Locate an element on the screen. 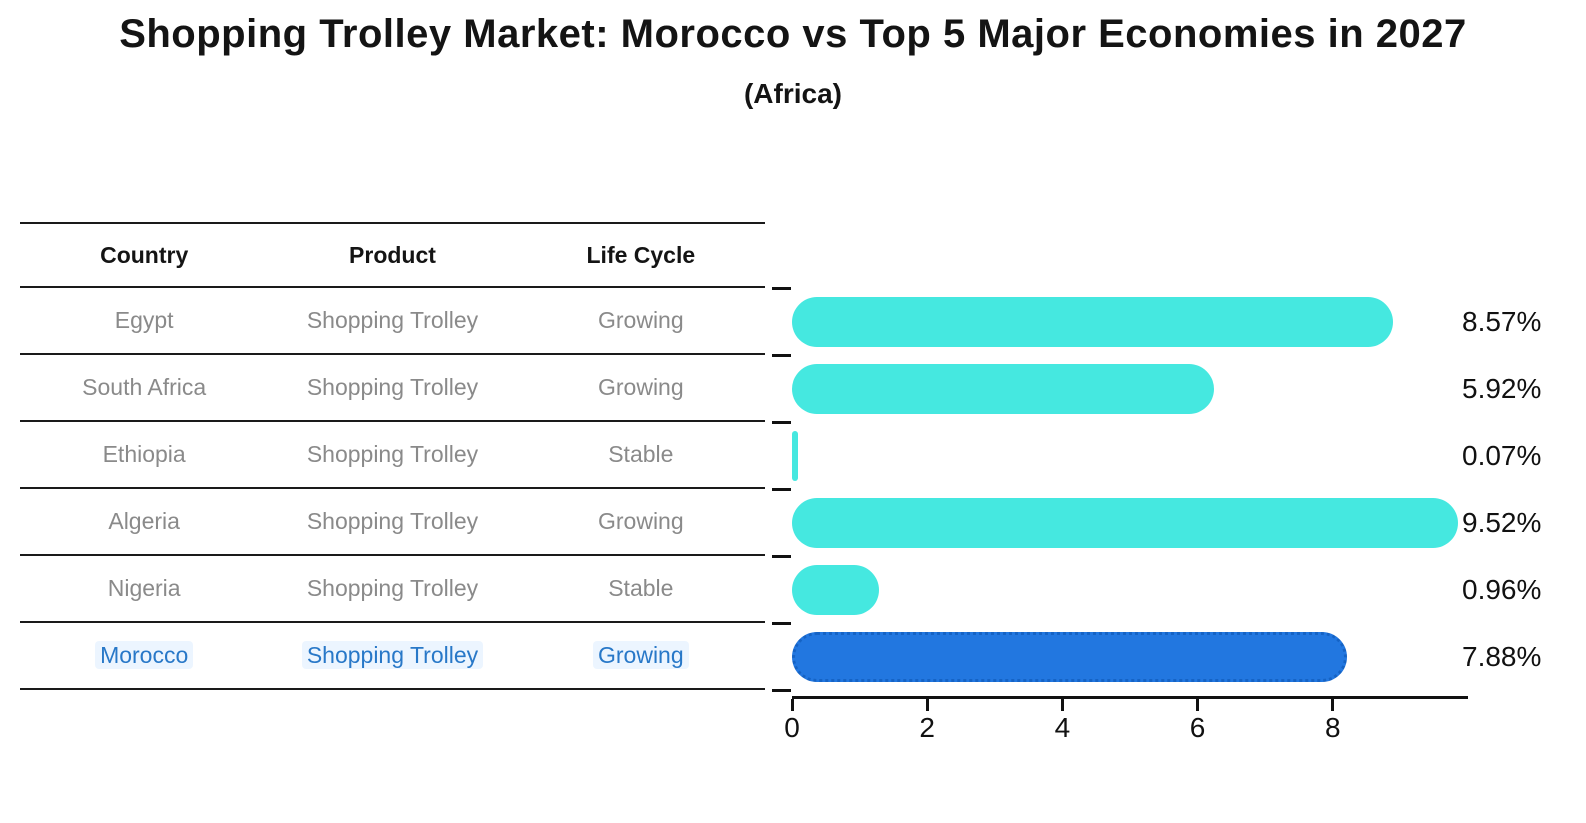 The height and width of the screenshot is (823, 1586). x-axis-tick-label: 2 is located at coordinates (927, 727).